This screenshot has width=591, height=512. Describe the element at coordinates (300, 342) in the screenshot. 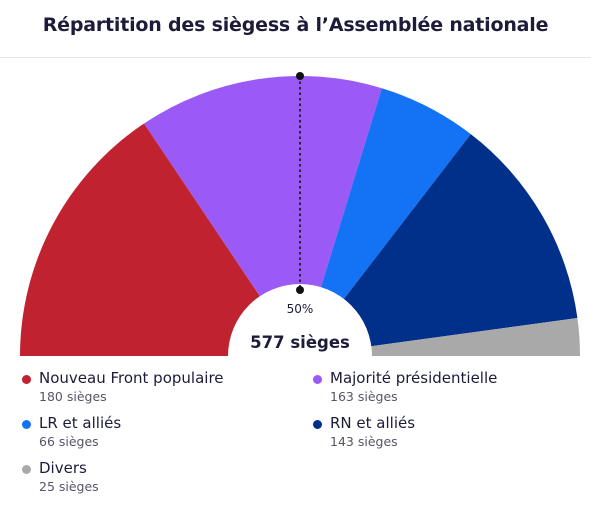

I see `total-seats-label: 577 sièges` at that location.